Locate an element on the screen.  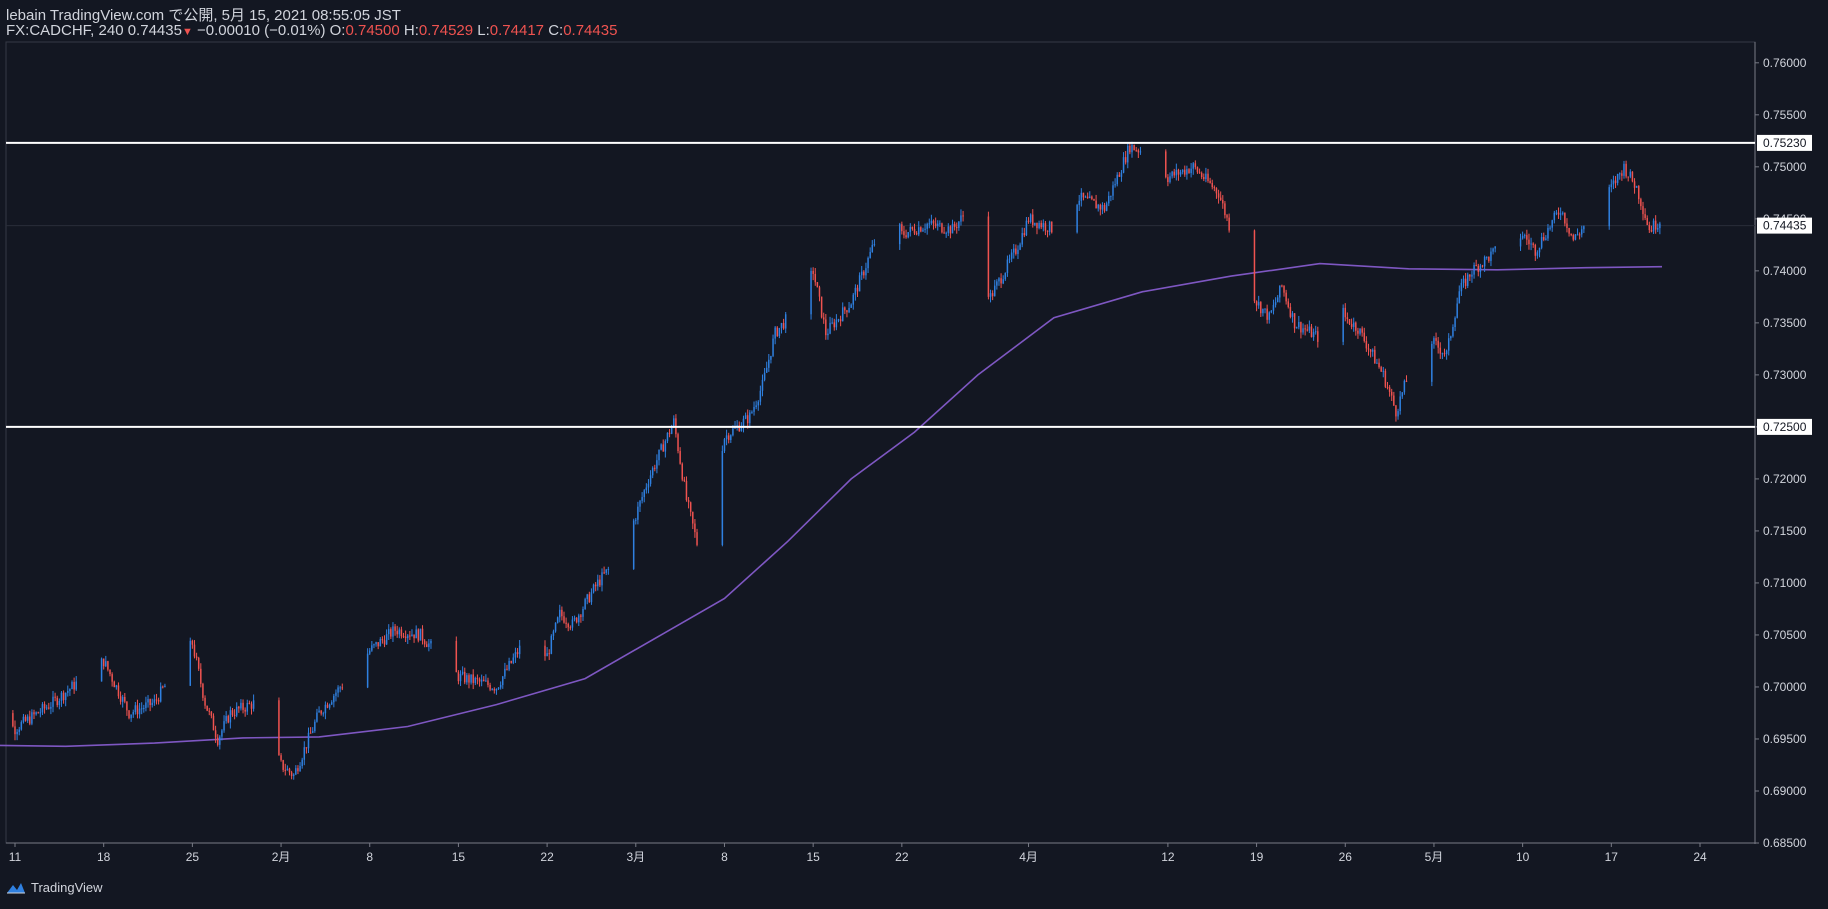
tradingview-brand: TradingView is located at coordinates (54, 887).